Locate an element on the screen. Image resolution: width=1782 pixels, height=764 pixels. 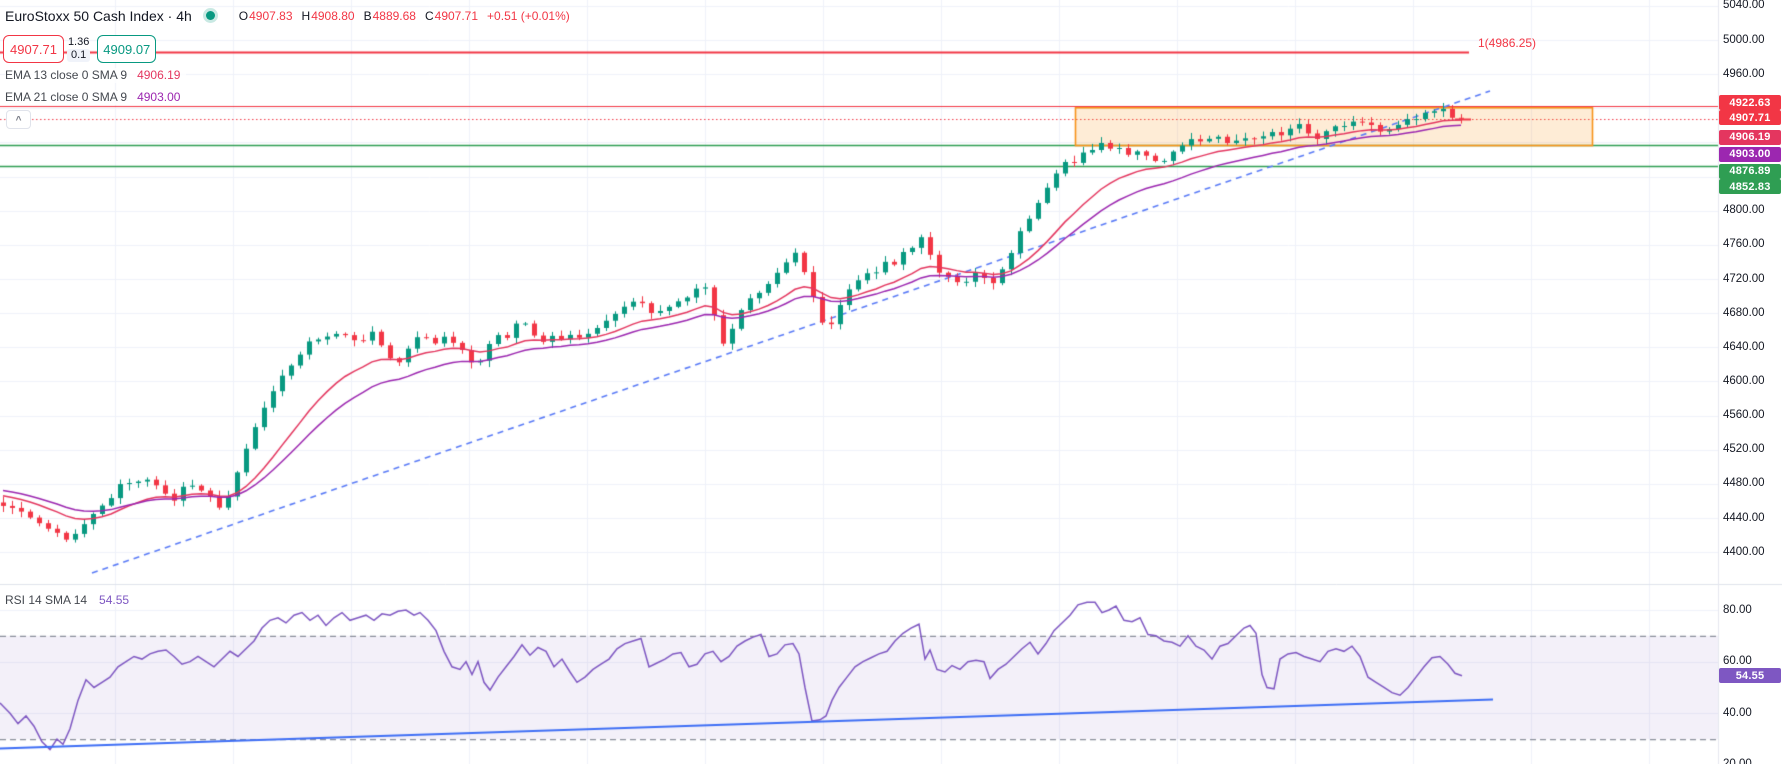
order-risk-label: 0.1 is located at coordinates (79, 55).